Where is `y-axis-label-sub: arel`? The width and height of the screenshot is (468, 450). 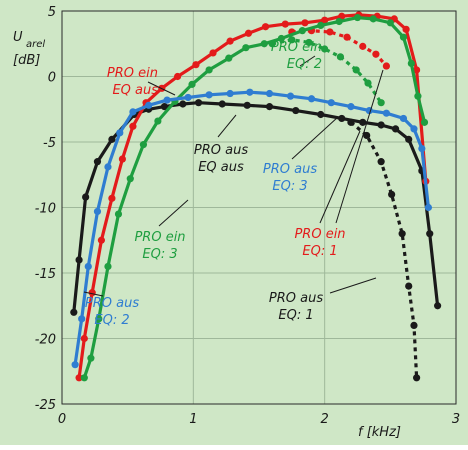
y-axis-label-sub: arel is located at coordinates (35, 44).